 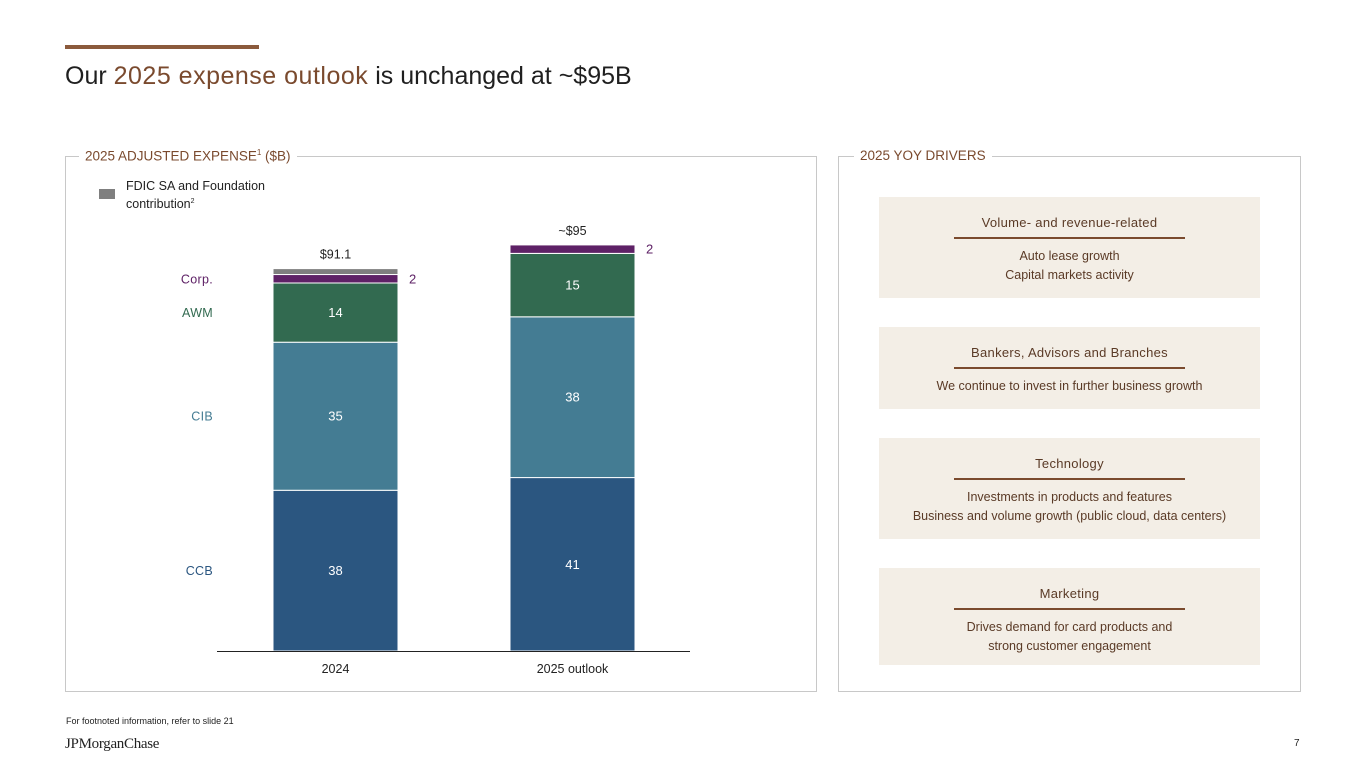 I want to click on x-tick-2024: 2024, so click(x=336, y=669).